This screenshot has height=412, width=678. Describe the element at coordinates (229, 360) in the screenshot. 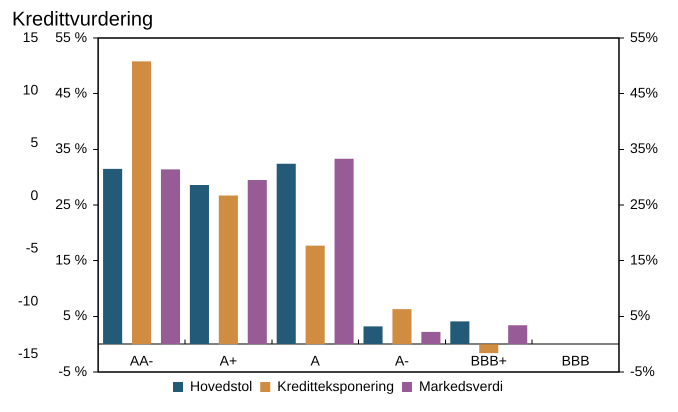

I see `x-tick-label: A+` at that location.